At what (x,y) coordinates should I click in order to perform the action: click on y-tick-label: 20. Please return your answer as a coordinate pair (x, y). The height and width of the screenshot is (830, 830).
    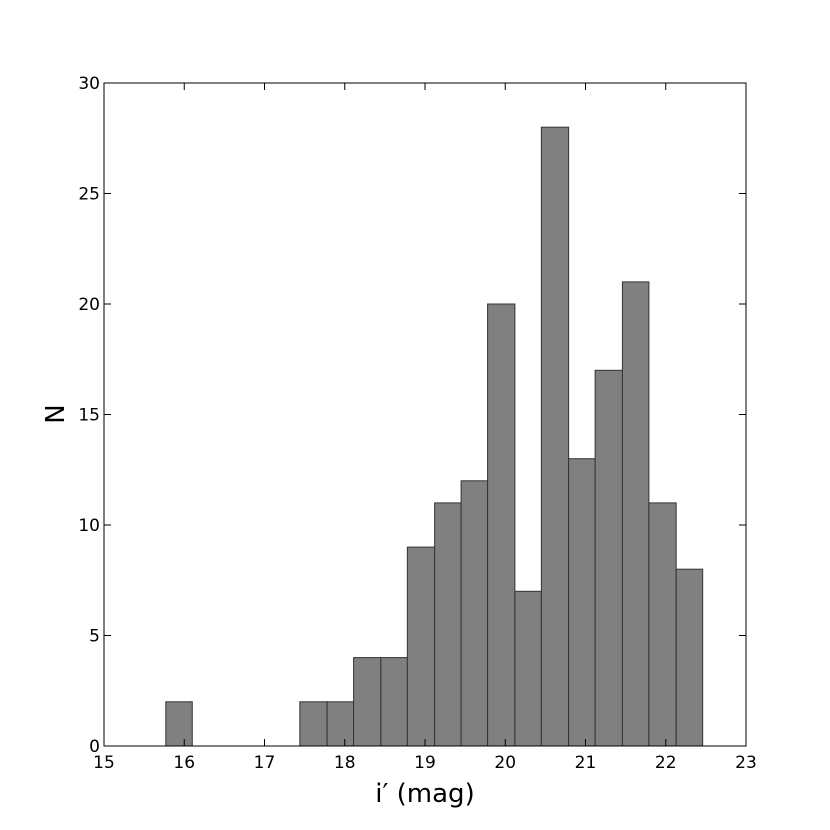
    Looking at the image, I should click on (89, 305).